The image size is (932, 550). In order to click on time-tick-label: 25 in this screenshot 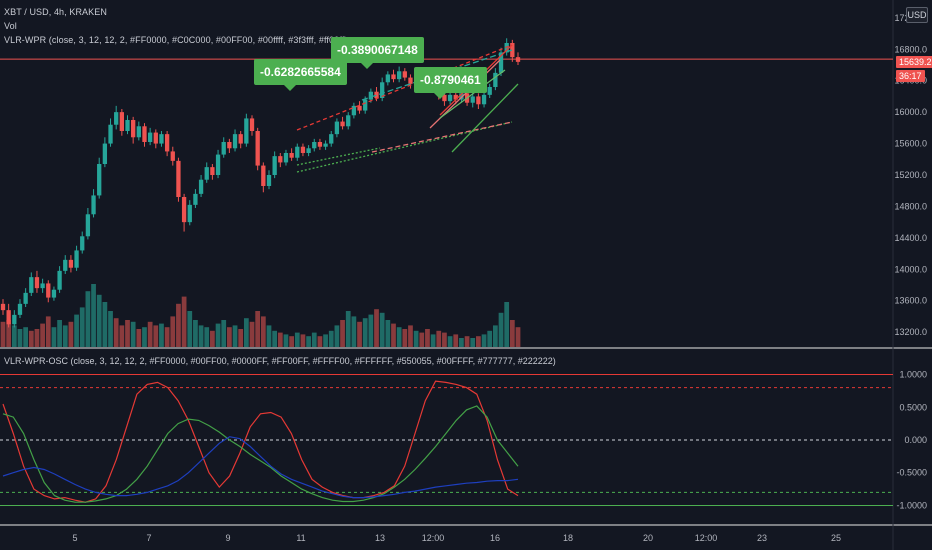, I will do `click(836, 538)`.